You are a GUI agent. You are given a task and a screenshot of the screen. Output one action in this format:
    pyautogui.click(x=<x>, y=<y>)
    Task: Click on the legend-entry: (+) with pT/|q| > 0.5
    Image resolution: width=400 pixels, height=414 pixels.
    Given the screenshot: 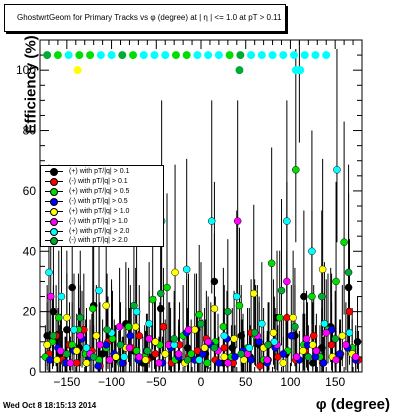 What is the action you would take?
    pyautogui.click(x=102, y=192)
    